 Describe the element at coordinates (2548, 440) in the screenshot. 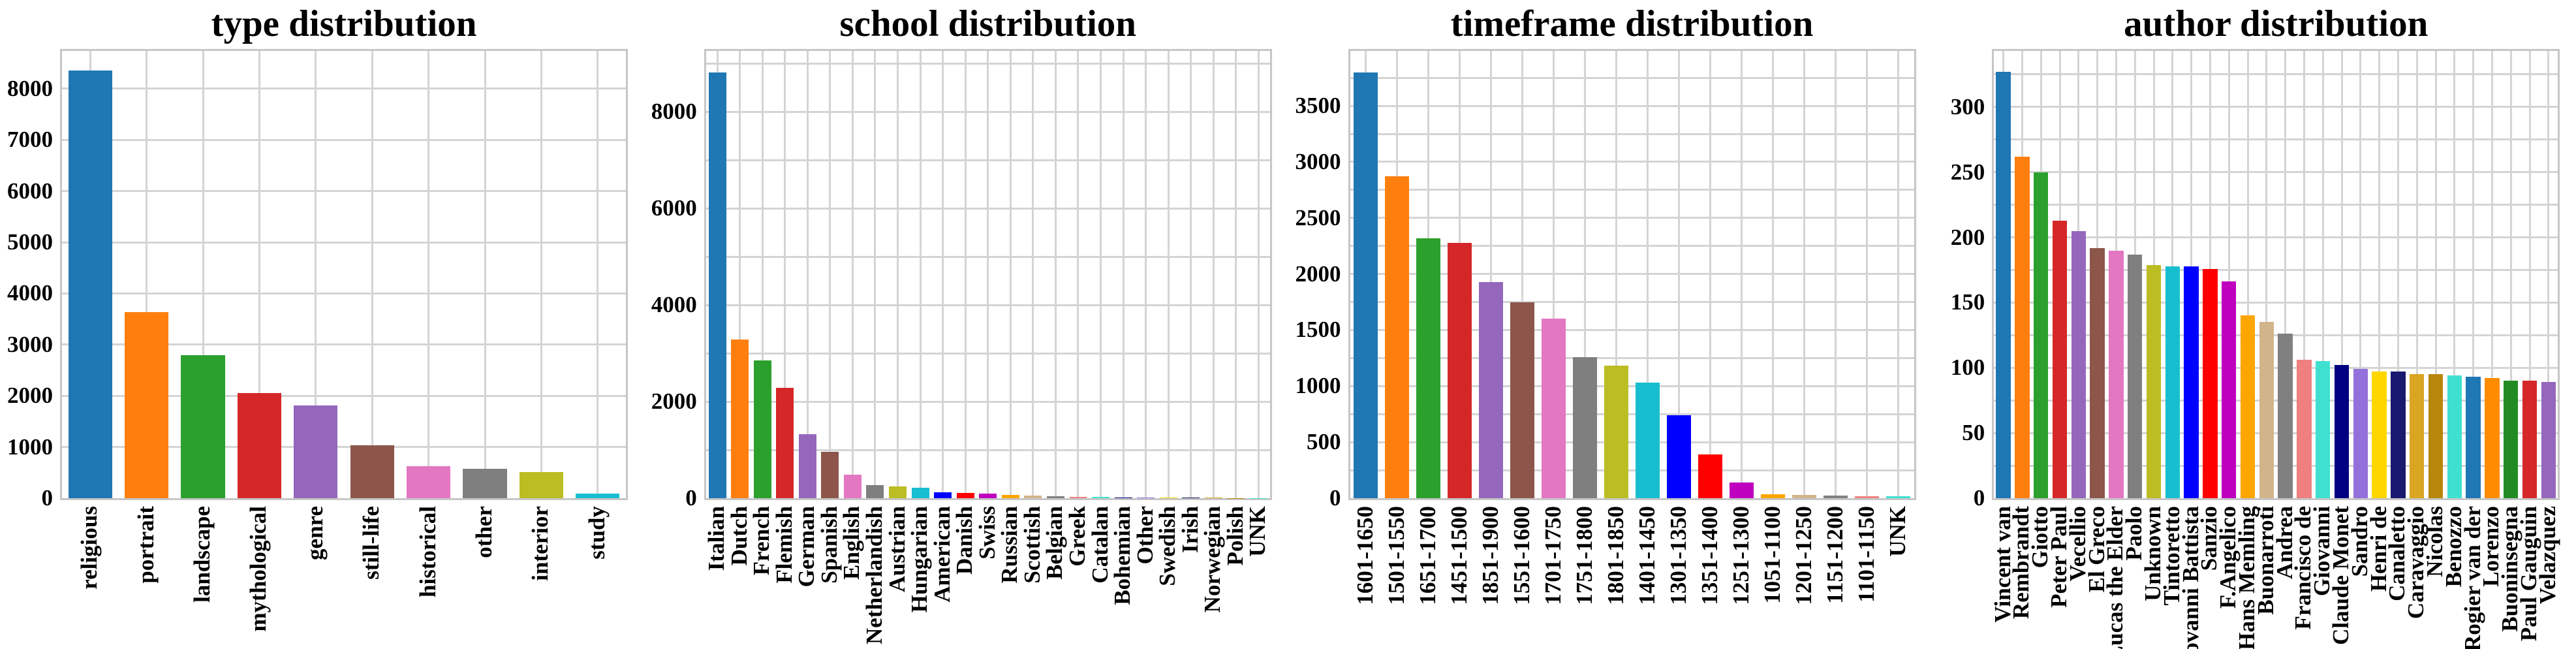

I see `bar-velazquez` at that location.